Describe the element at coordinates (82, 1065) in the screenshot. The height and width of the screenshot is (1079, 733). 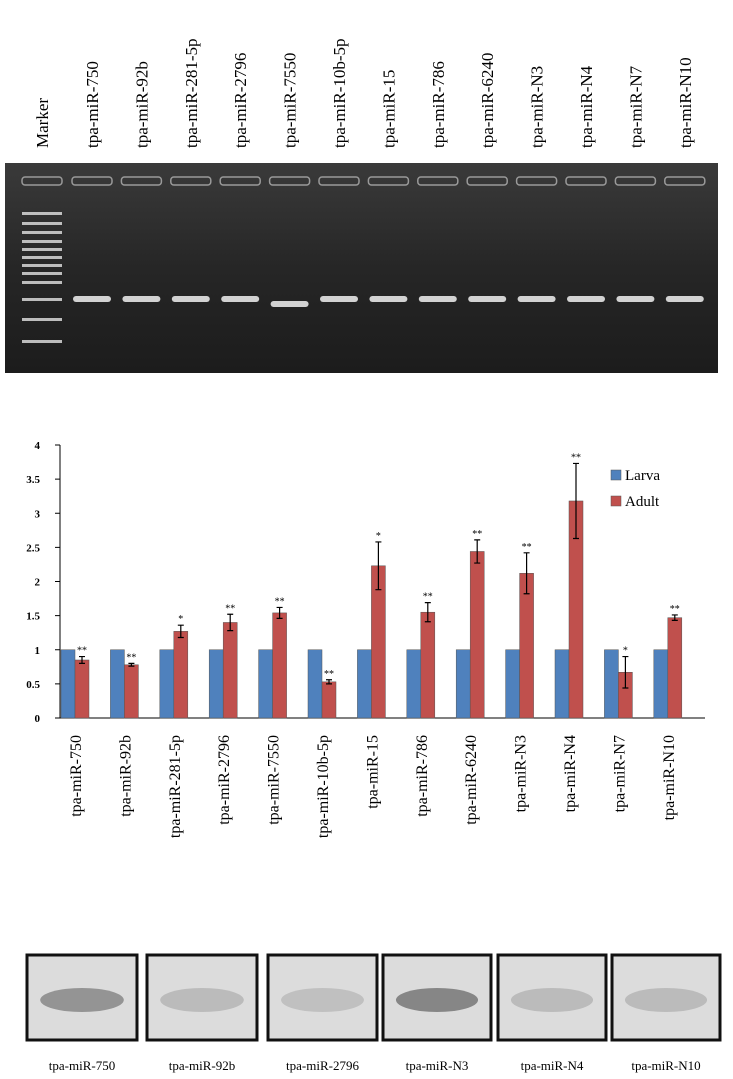
I see `blot-label: tpa-miR-750` at that location.